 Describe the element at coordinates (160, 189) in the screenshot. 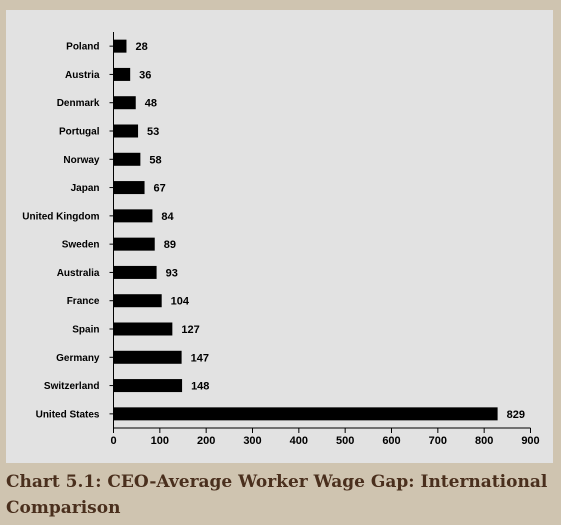

I see `value-label: 67` at that location.